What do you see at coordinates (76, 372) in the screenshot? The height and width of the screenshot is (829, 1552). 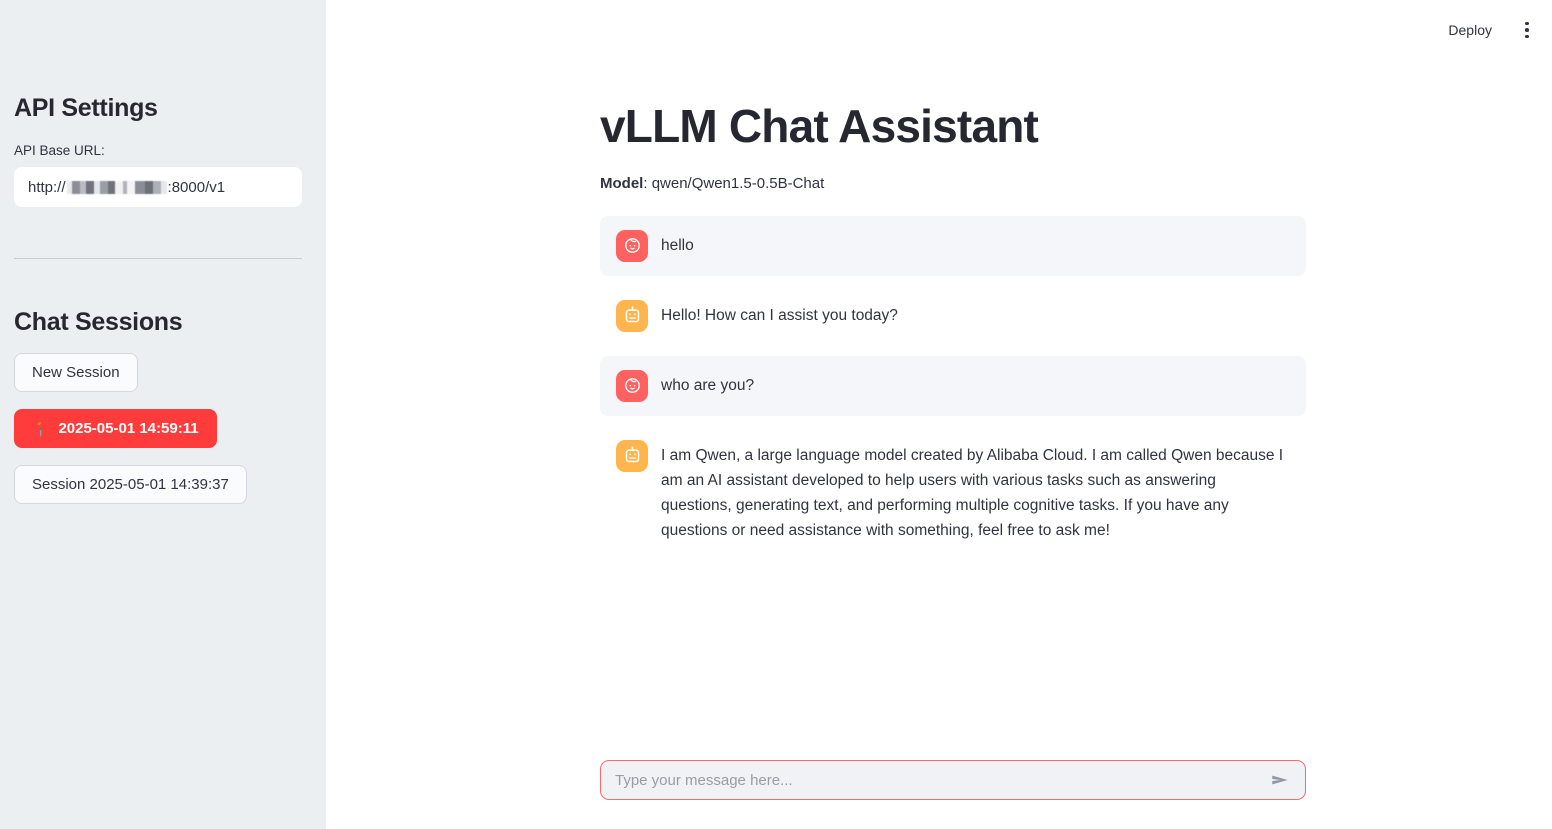 I see `new-session-button: New Session` at bounding box center [76, 372].